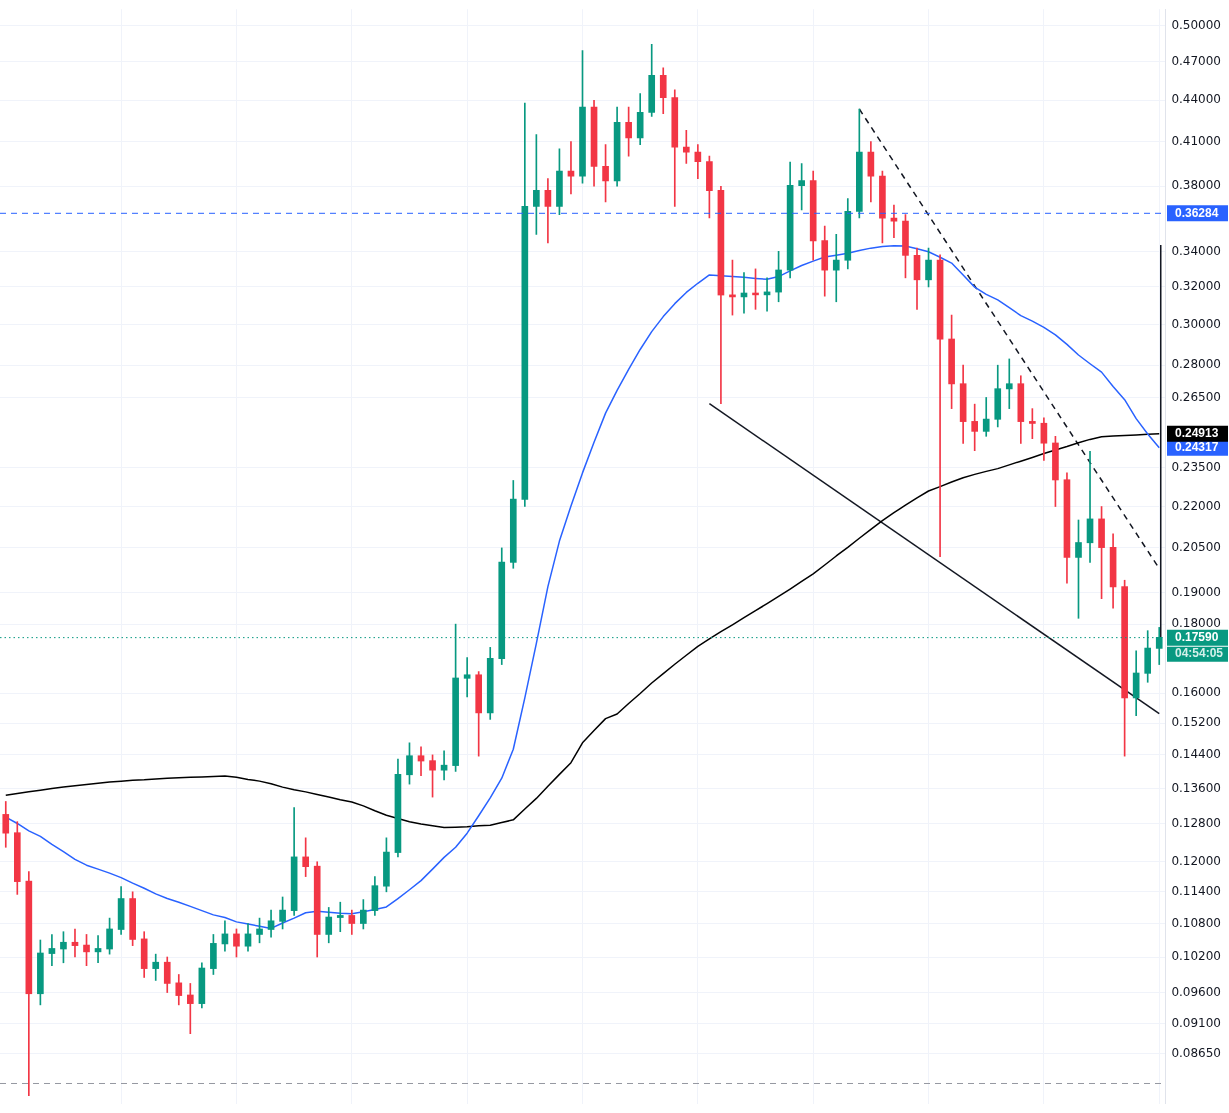 Image resolution: width=1229 pixels, height=1113 pixels. Describe the element at coordinates (1197, 636) in the screenshot. I see `ref-line-label: 0.17590` at that location.